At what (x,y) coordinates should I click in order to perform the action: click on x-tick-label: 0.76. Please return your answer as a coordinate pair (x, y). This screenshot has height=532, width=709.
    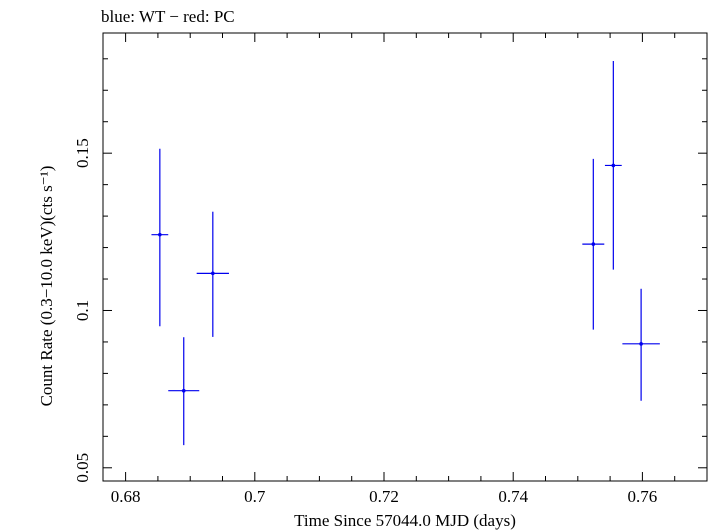
    Looking at the image, I should click on (643, 496).